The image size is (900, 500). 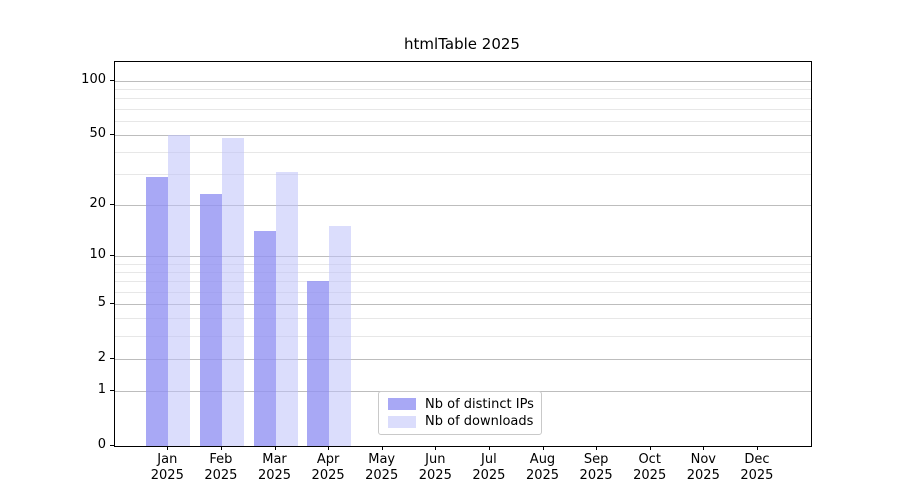 What do you see at coordinates (489, 467) in the screenshot?
I see `x-tick-label-jul: Jul 2025` at bounding box center [489, 467].